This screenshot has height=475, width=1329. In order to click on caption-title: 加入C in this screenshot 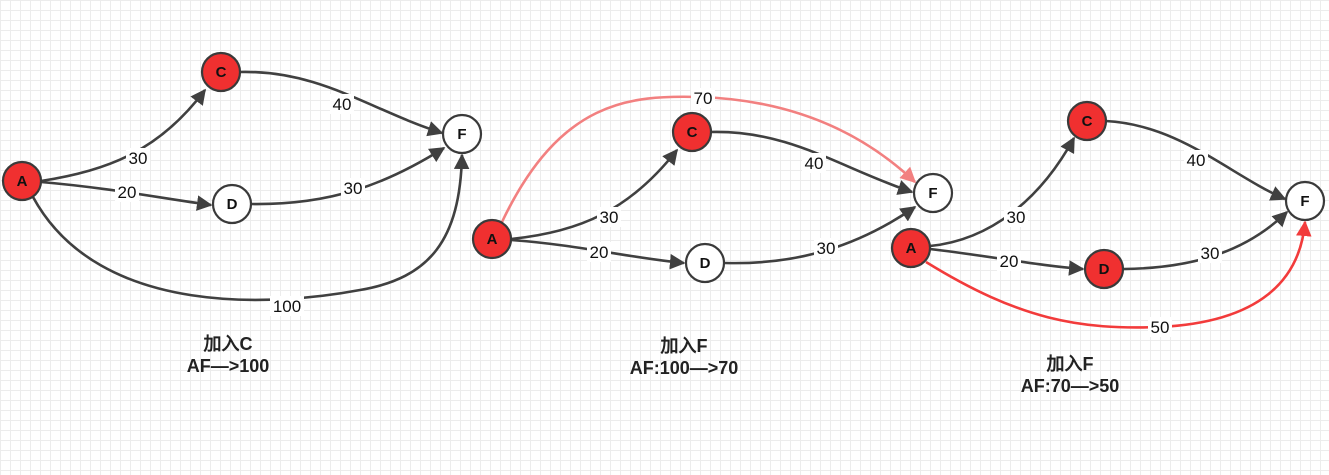, I will do `click(228, 344)`.